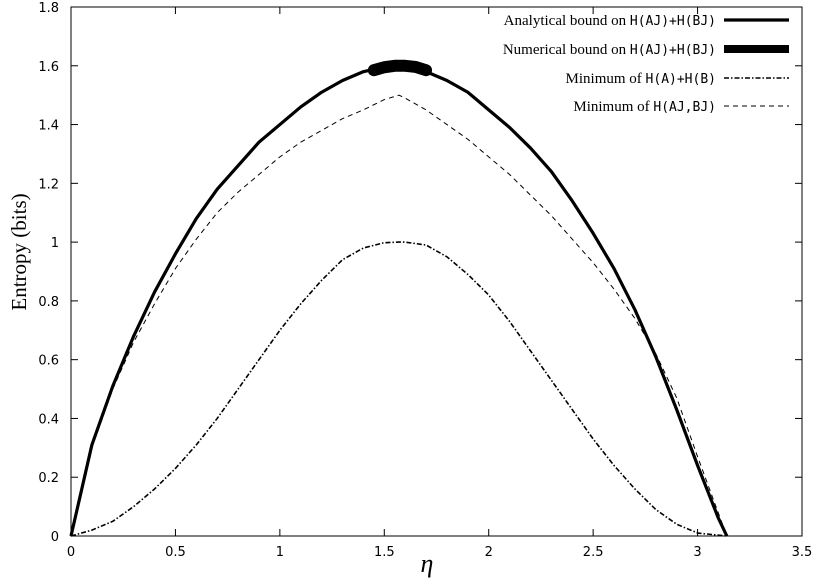  What do you see at coordinates (48, 302) in the screenshot?
I see `y-tick-label: 0.8` at bounding box center [48, 302].